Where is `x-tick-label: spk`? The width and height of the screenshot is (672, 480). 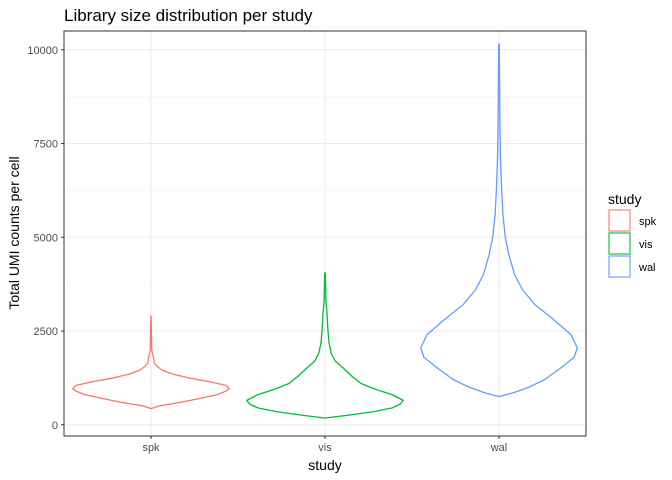
x-tick-label: spk is located at coordinates (151, 448).